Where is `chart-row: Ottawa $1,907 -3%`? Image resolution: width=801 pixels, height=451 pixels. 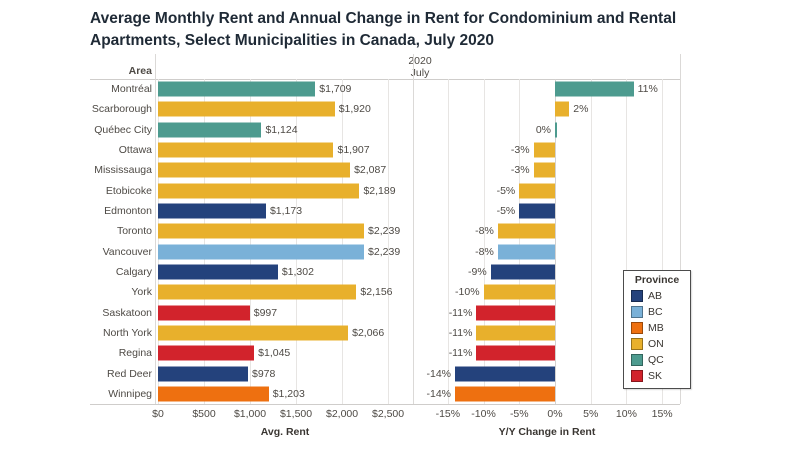
chart-row: Ottawa $1,907 -3% is located at coordinates (390, 150).